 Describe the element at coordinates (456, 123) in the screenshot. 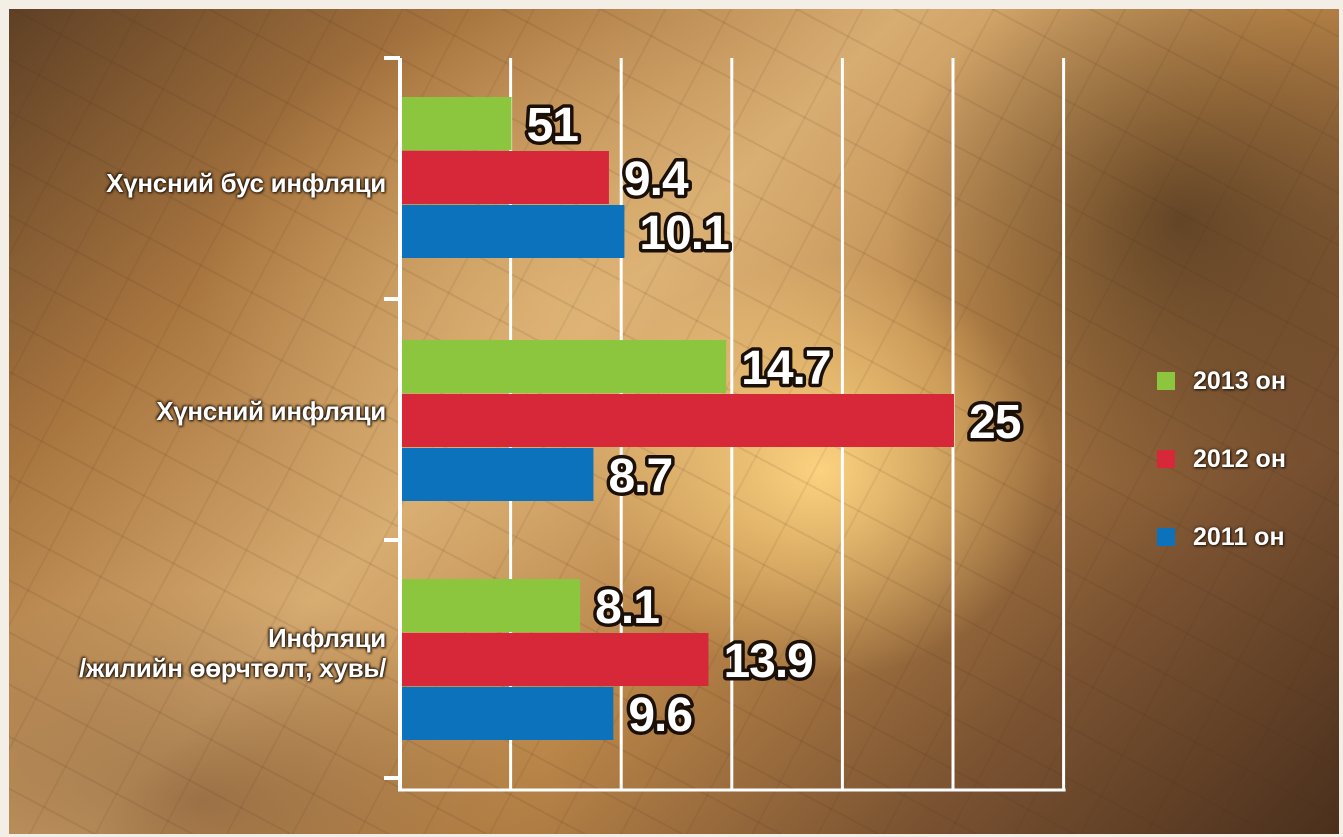

I see `bar-2013-он-0` at that location.